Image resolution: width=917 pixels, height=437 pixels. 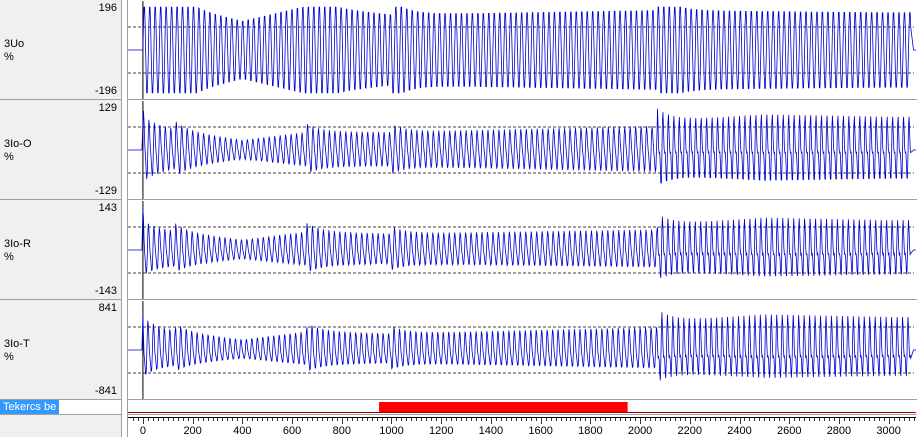 I want to click on x-tick-label: 800, so click(x=342, y=431).